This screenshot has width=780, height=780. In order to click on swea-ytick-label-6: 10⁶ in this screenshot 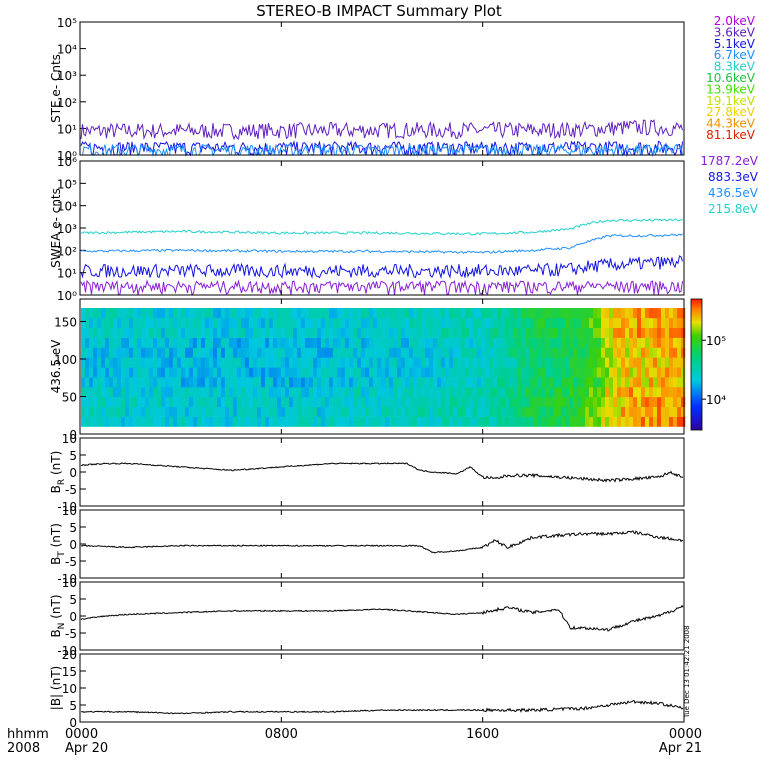, I will do `click(67, 162)`.